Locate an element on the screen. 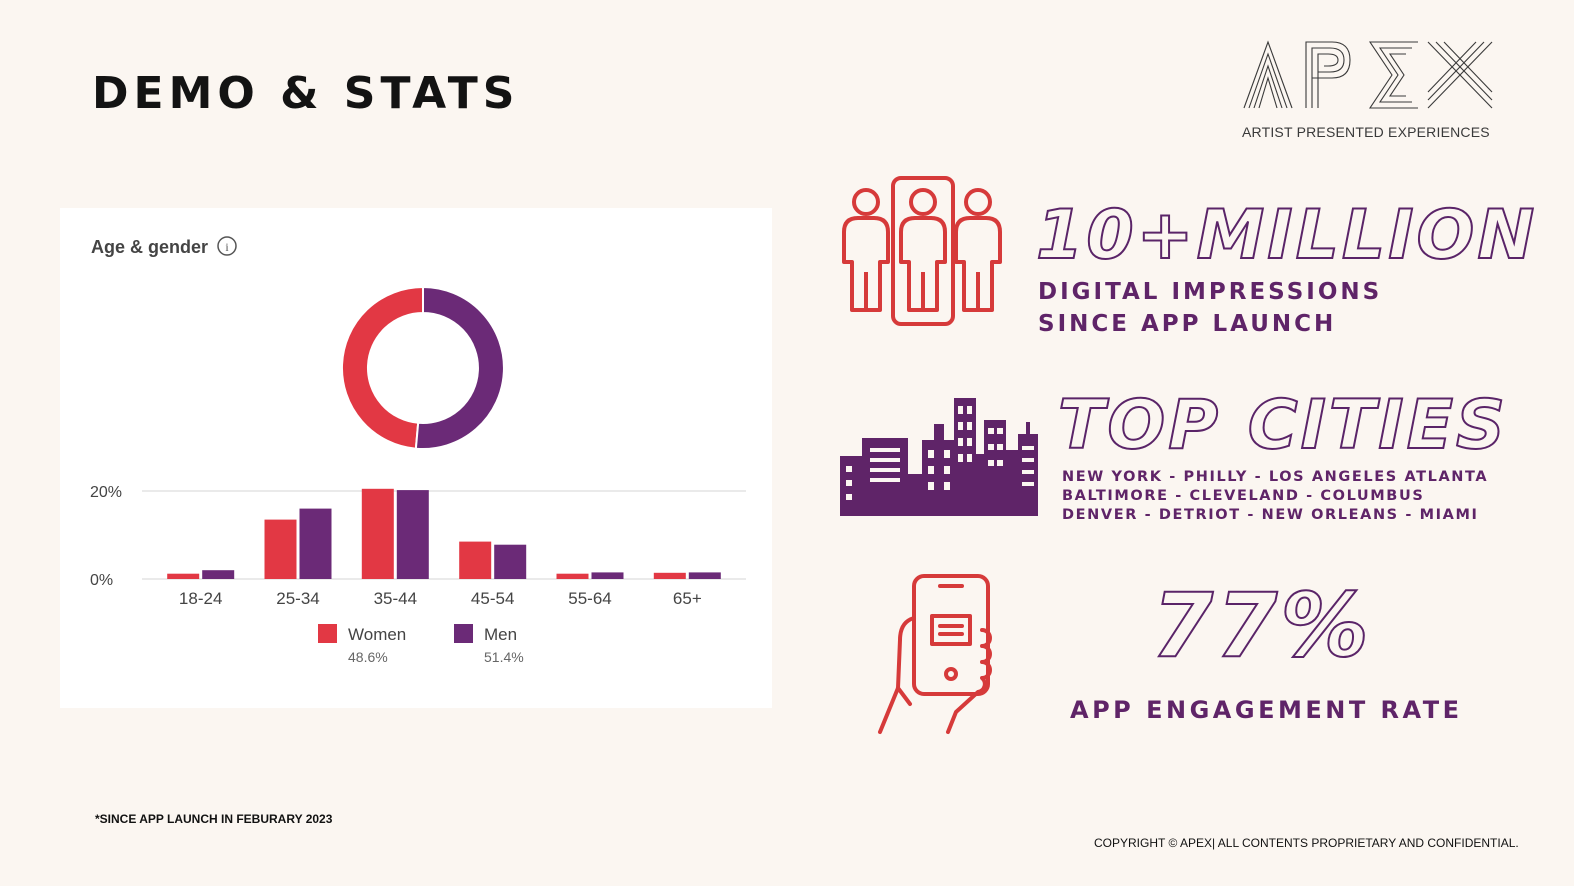 Image resolution: width=1574 pixels, height=886 pixels. info-icon: i is located at coordinates (227, 246).